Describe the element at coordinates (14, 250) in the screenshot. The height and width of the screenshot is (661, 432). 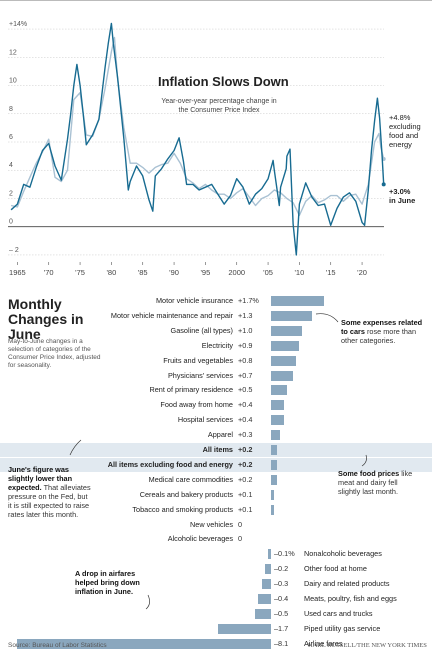
I see `y-tick-label: – 2` at that location.